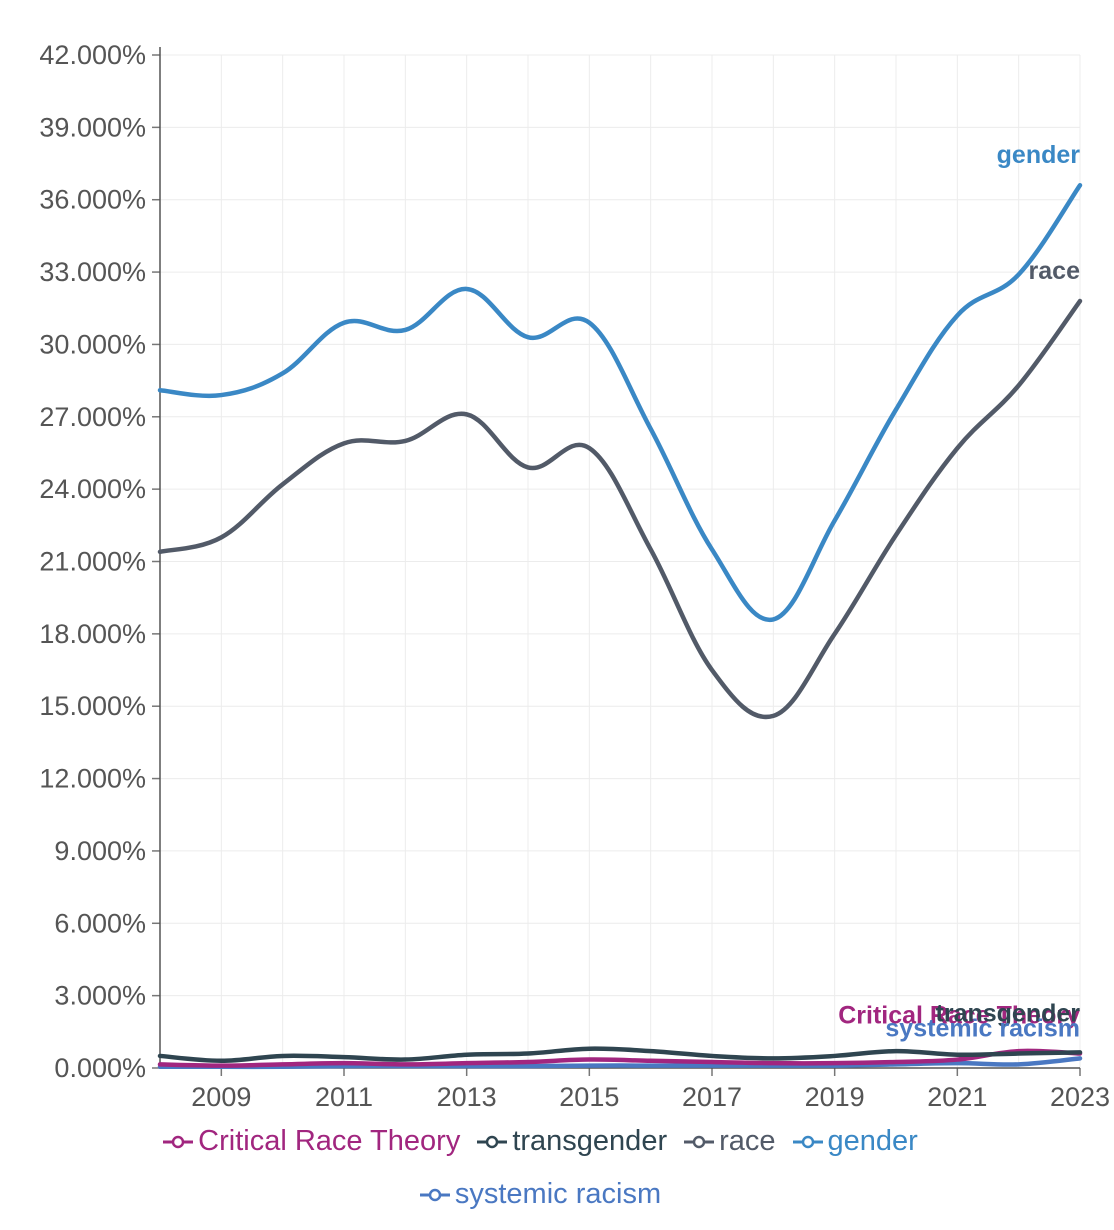 The width and height of the screenshot is (1114, 1230). What do you see at coordinates (747, 1141) in the screenshot?
I see `legend-label: race` at bounding box center [747, 1141].